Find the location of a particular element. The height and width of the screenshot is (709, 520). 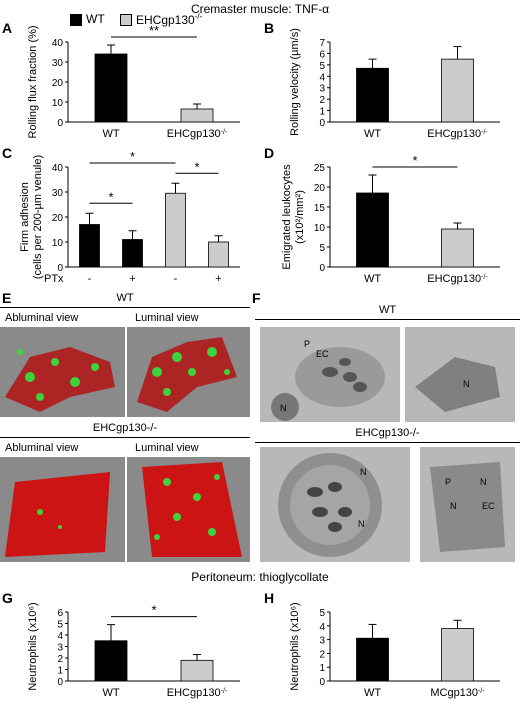

panel-letter-f: F is located at coordinates (256, 298).